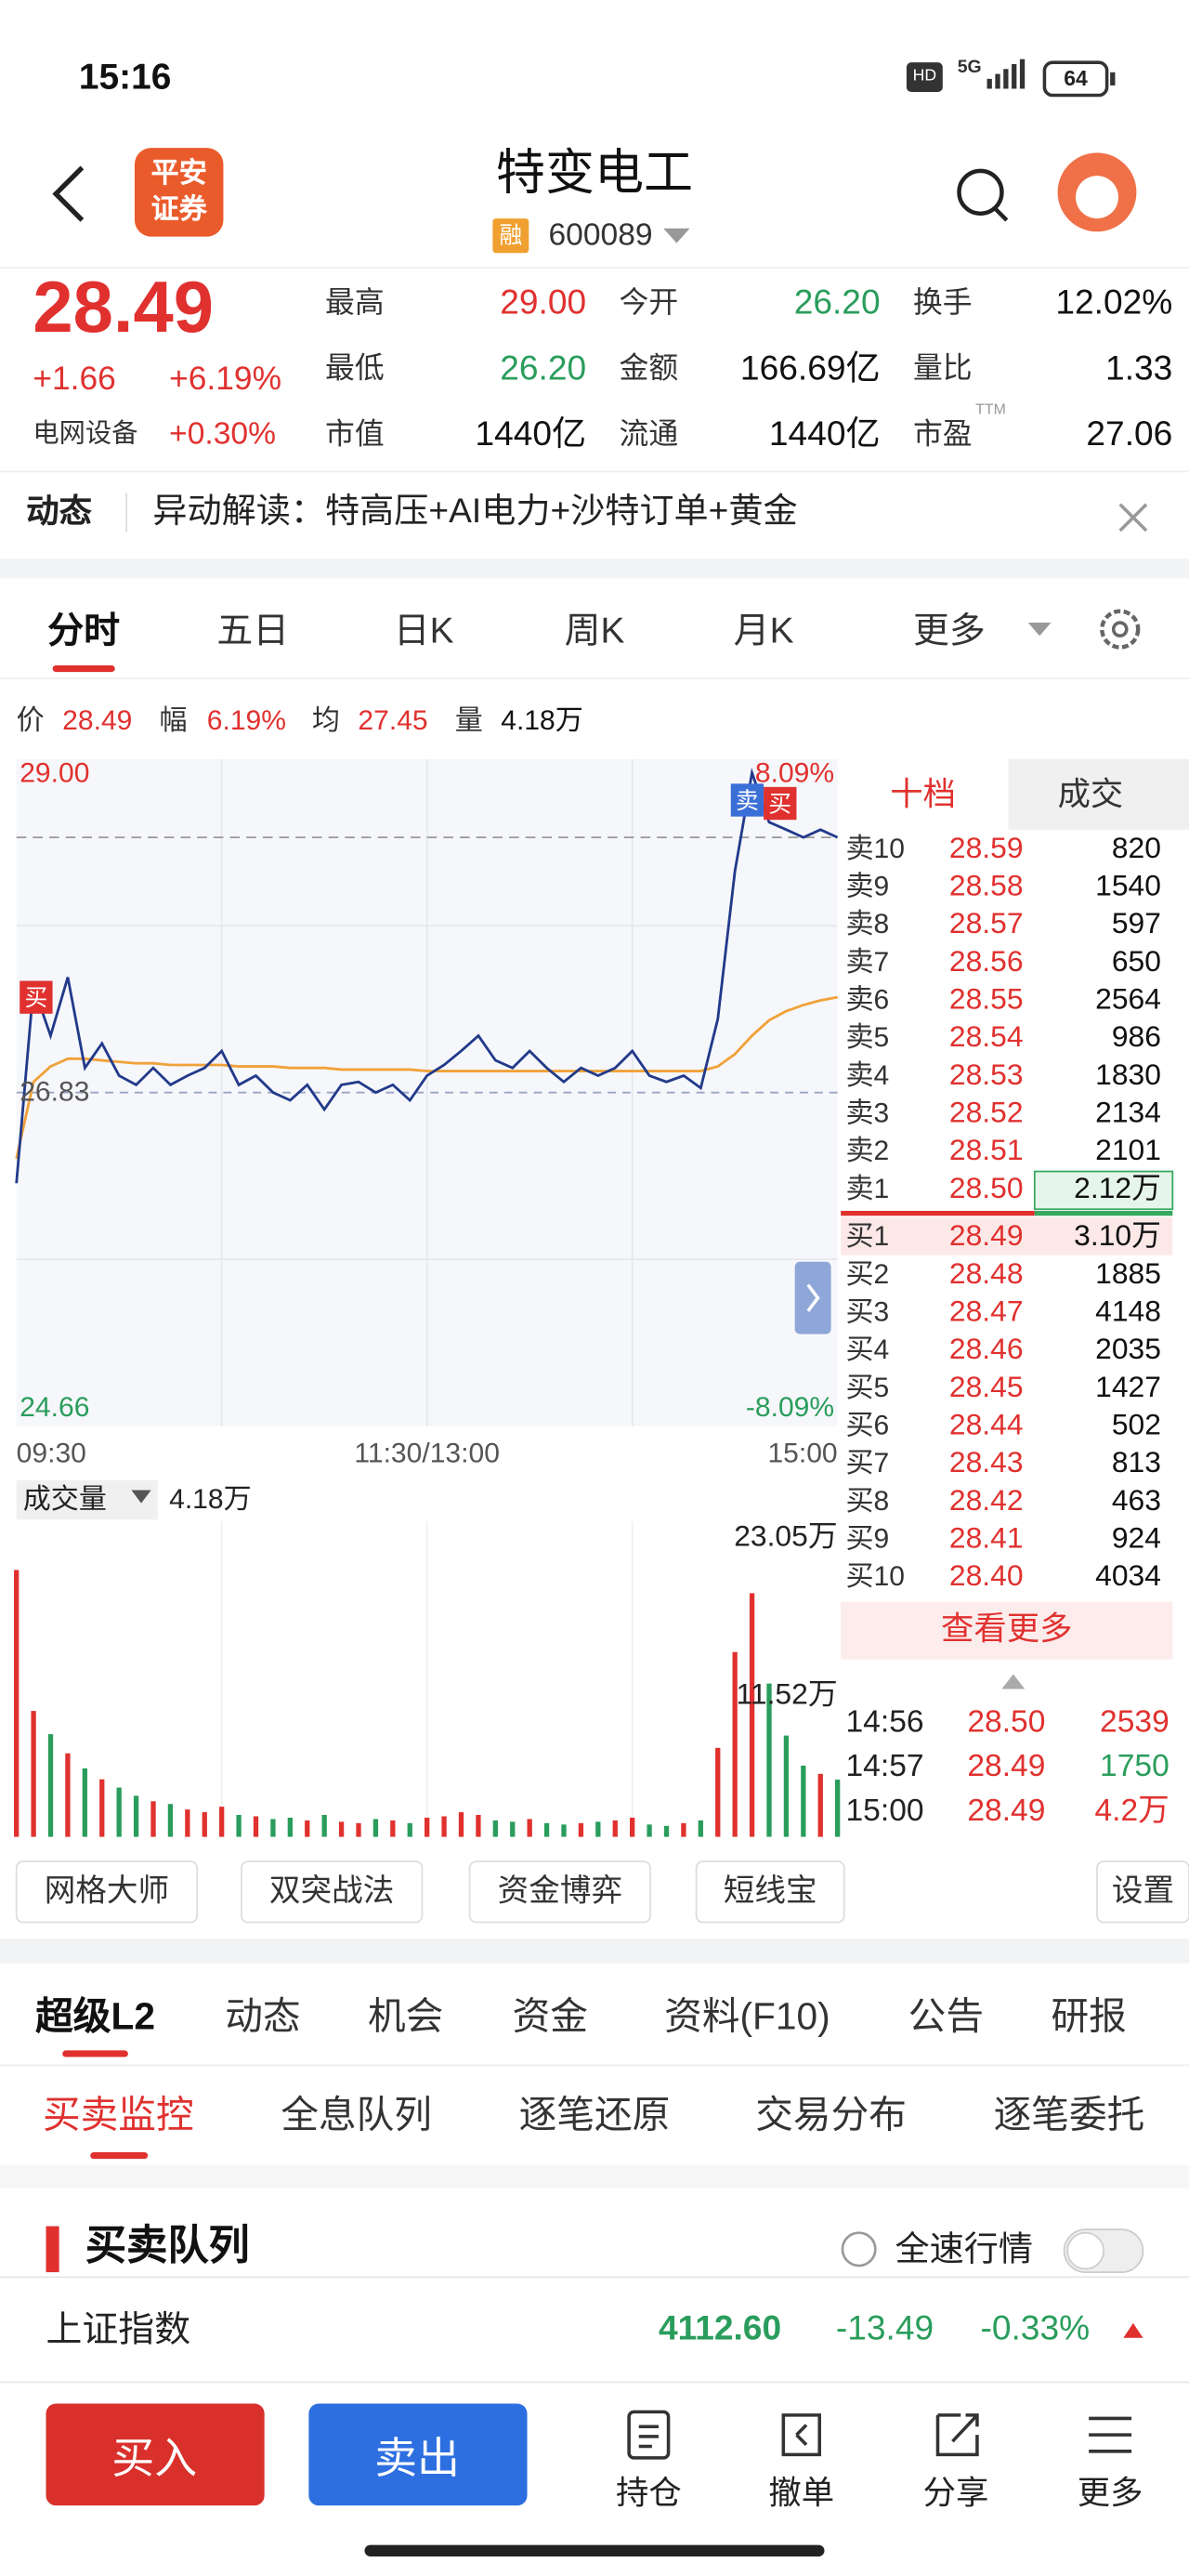  I want to click on settings-icon, so click(1120, 629).